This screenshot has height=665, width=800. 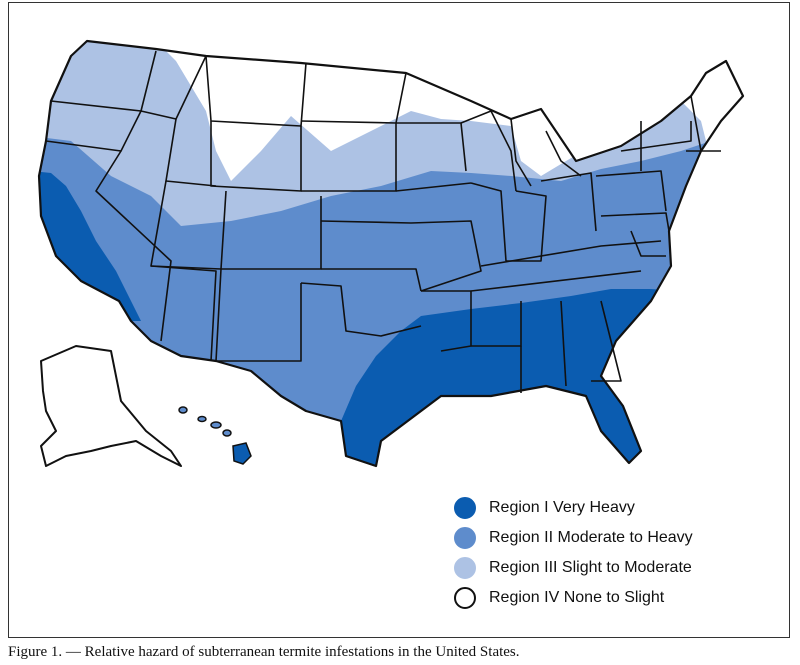 What do you see at coordinates (562, 507) in the screenshot?
I see `legend-label-region-1: Region I Very Heavy` at bounding box center [562, 507].